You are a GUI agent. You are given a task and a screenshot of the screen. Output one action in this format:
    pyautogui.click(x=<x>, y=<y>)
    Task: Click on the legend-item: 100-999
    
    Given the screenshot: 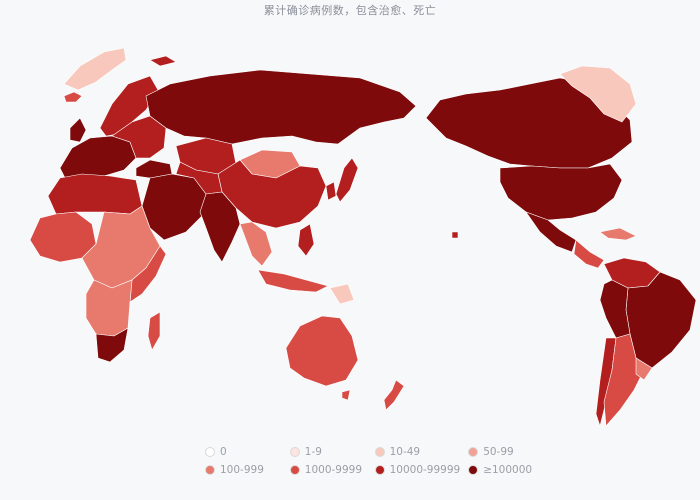 What is the action you would take?
    pyautogui.click(x=243, y=470)
    